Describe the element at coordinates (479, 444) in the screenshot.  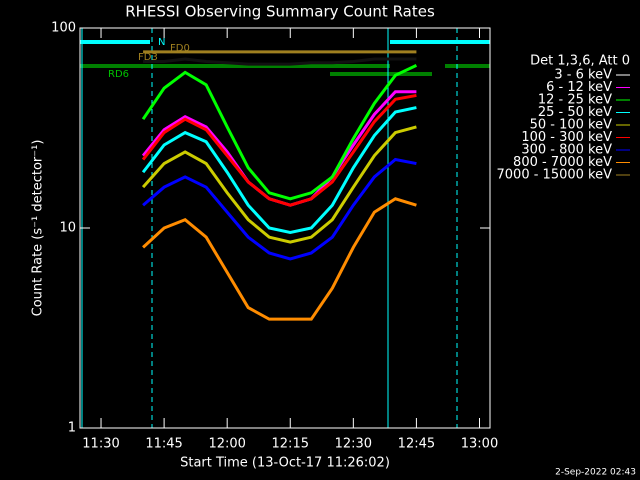
I see `x-tick-label: 13:00` at that location.